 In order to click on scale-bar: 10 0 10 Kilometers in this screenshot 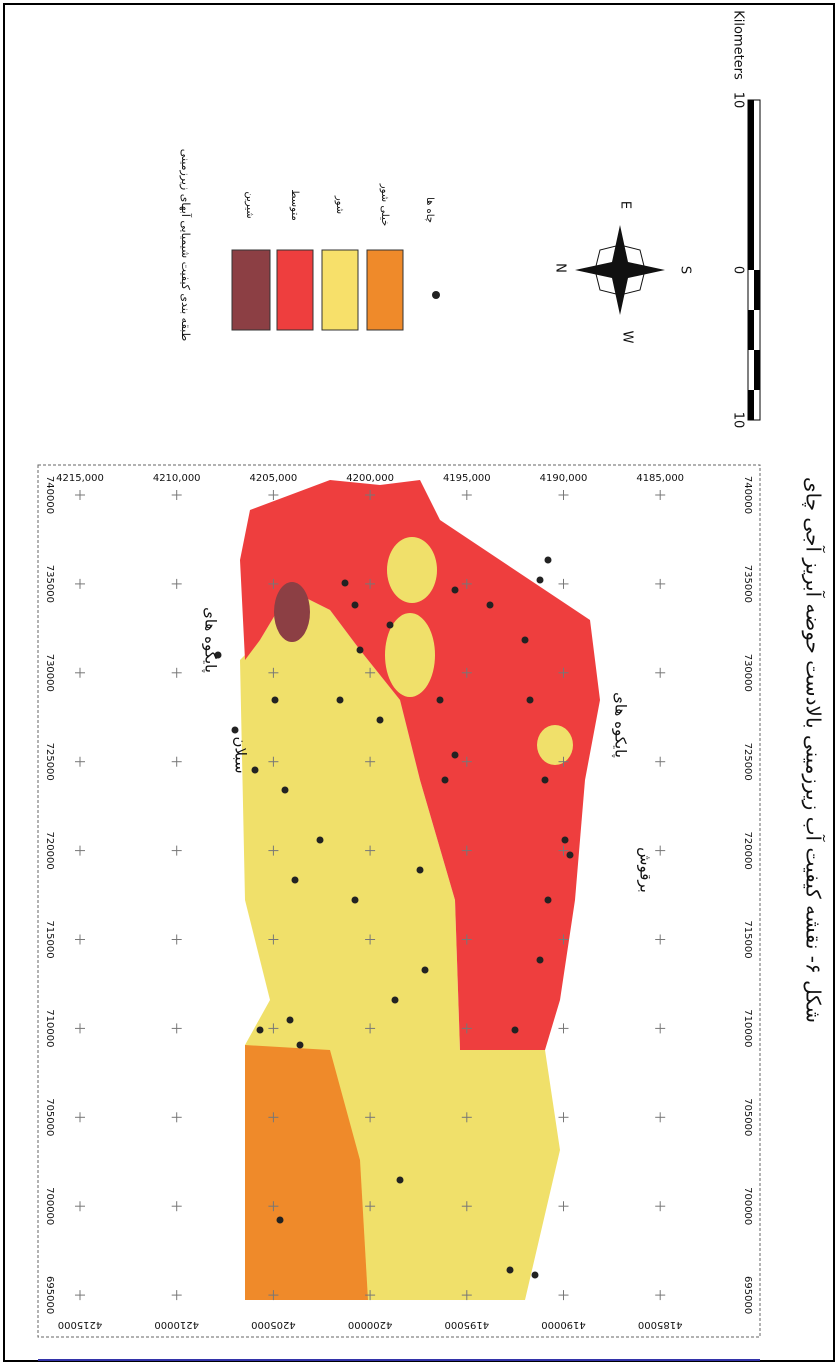, I will do `click(746, 219)`.